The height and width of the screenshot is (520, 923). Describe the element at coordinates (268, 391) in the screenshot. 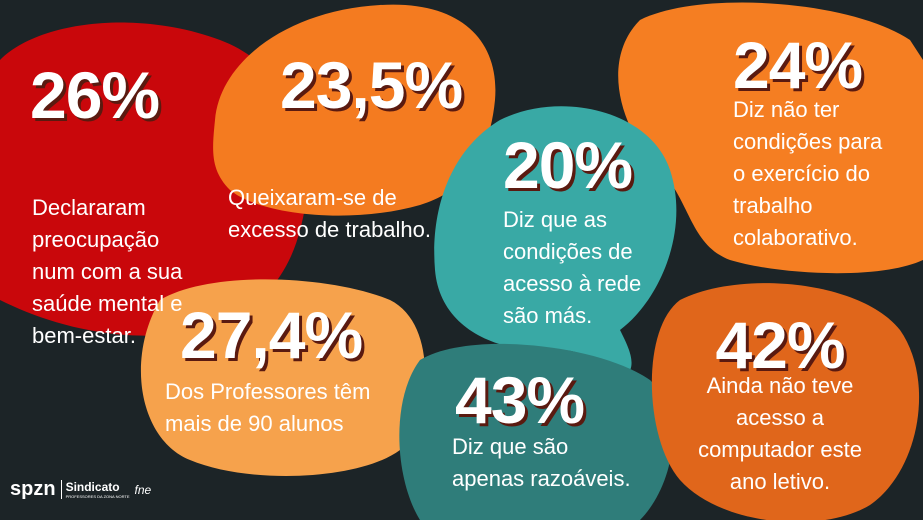

I see `description-line: Dos Professores têm` at that location.